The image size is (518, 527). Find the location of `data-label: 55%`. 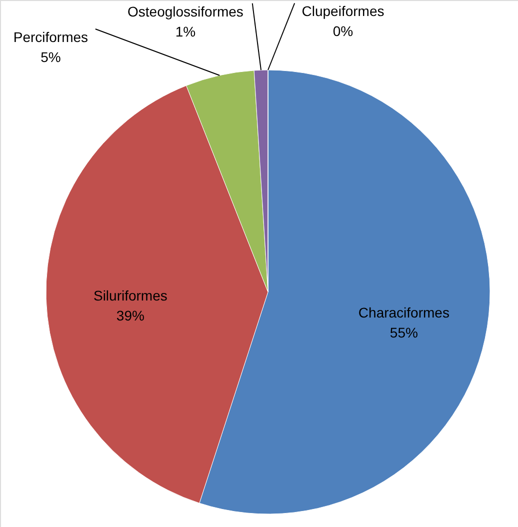

data-label: 55% is located at coordinates (404, 332).